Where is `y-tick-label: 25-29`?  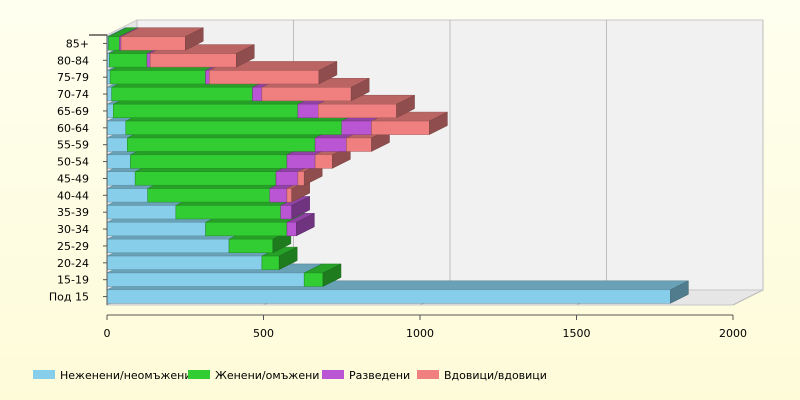 y-tick-label: 25-29 is located at coordinates (73, 246).